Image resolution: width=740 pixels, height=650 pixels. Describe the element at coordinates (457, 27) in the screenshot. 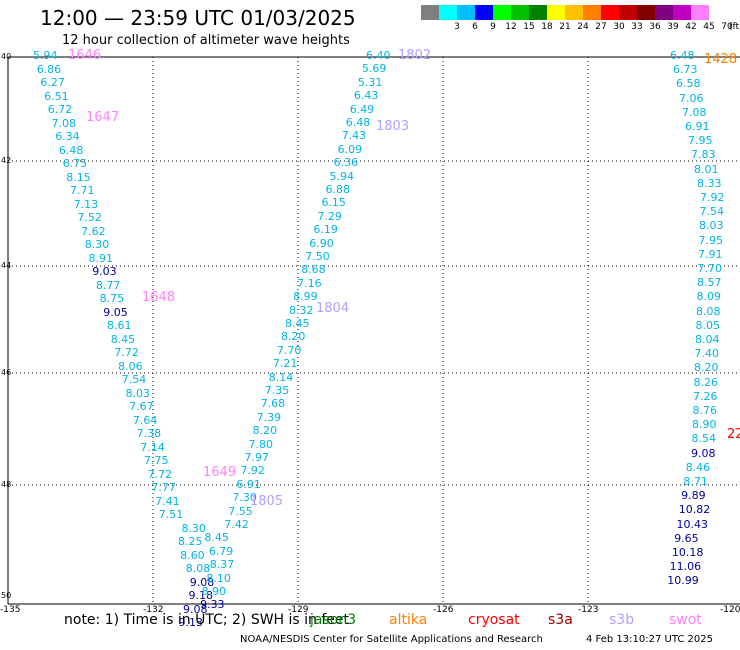

I see `legend-bin-label: 3` at that location.